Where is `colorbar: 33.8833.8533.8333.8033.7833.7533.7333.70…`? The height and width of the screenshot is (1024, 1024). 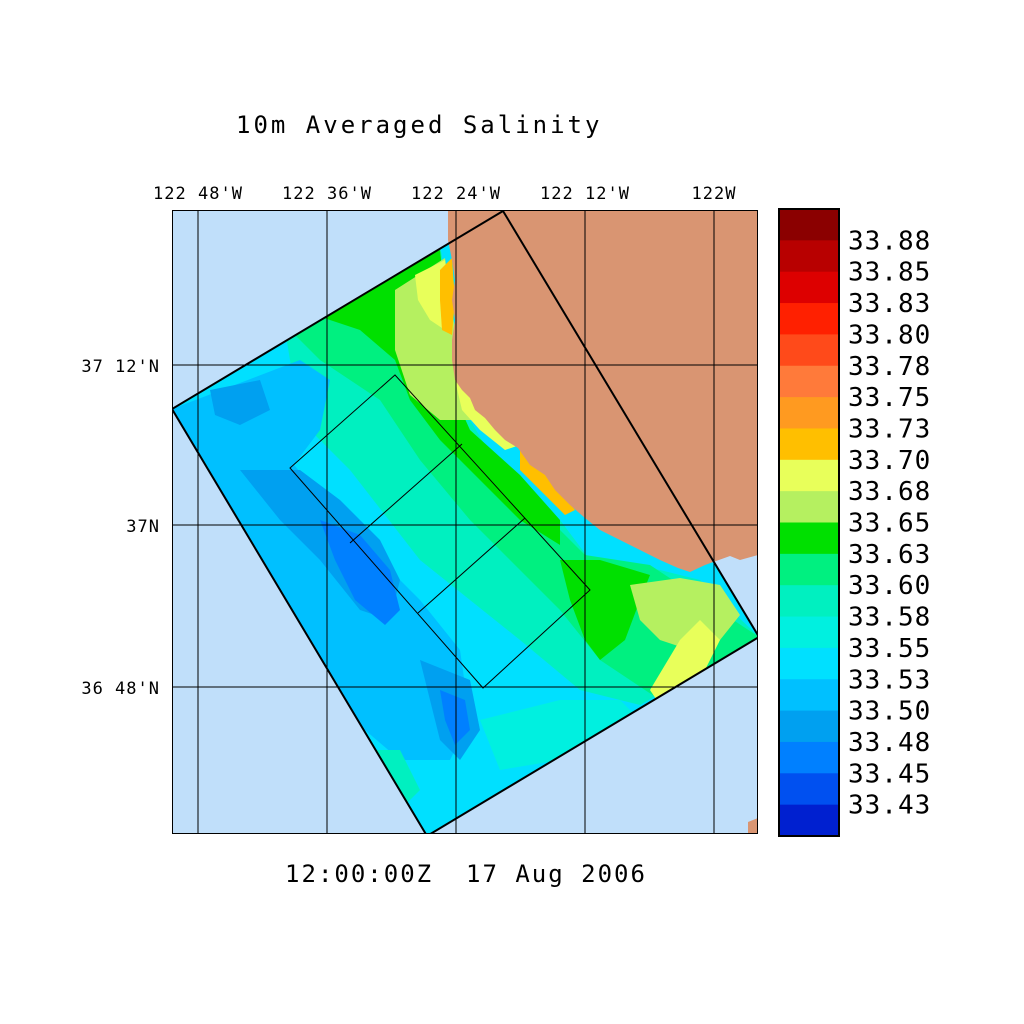 colorbar: 33.8833.8533.8333.8033.7833.7533.7333.70… is located at coordinates (854, 522).